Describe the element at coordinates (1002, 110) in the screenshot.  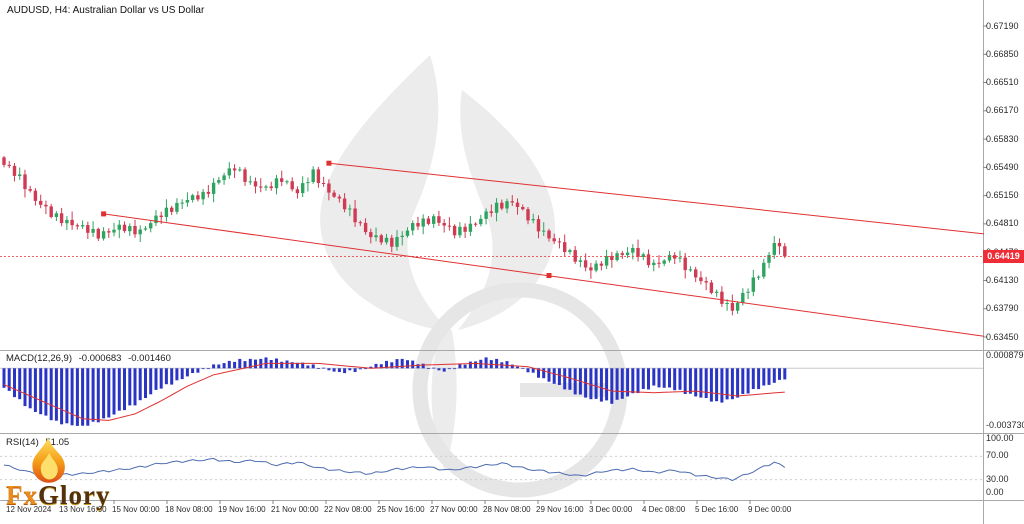
I see `price-axis-label: 0.66170` at that location.